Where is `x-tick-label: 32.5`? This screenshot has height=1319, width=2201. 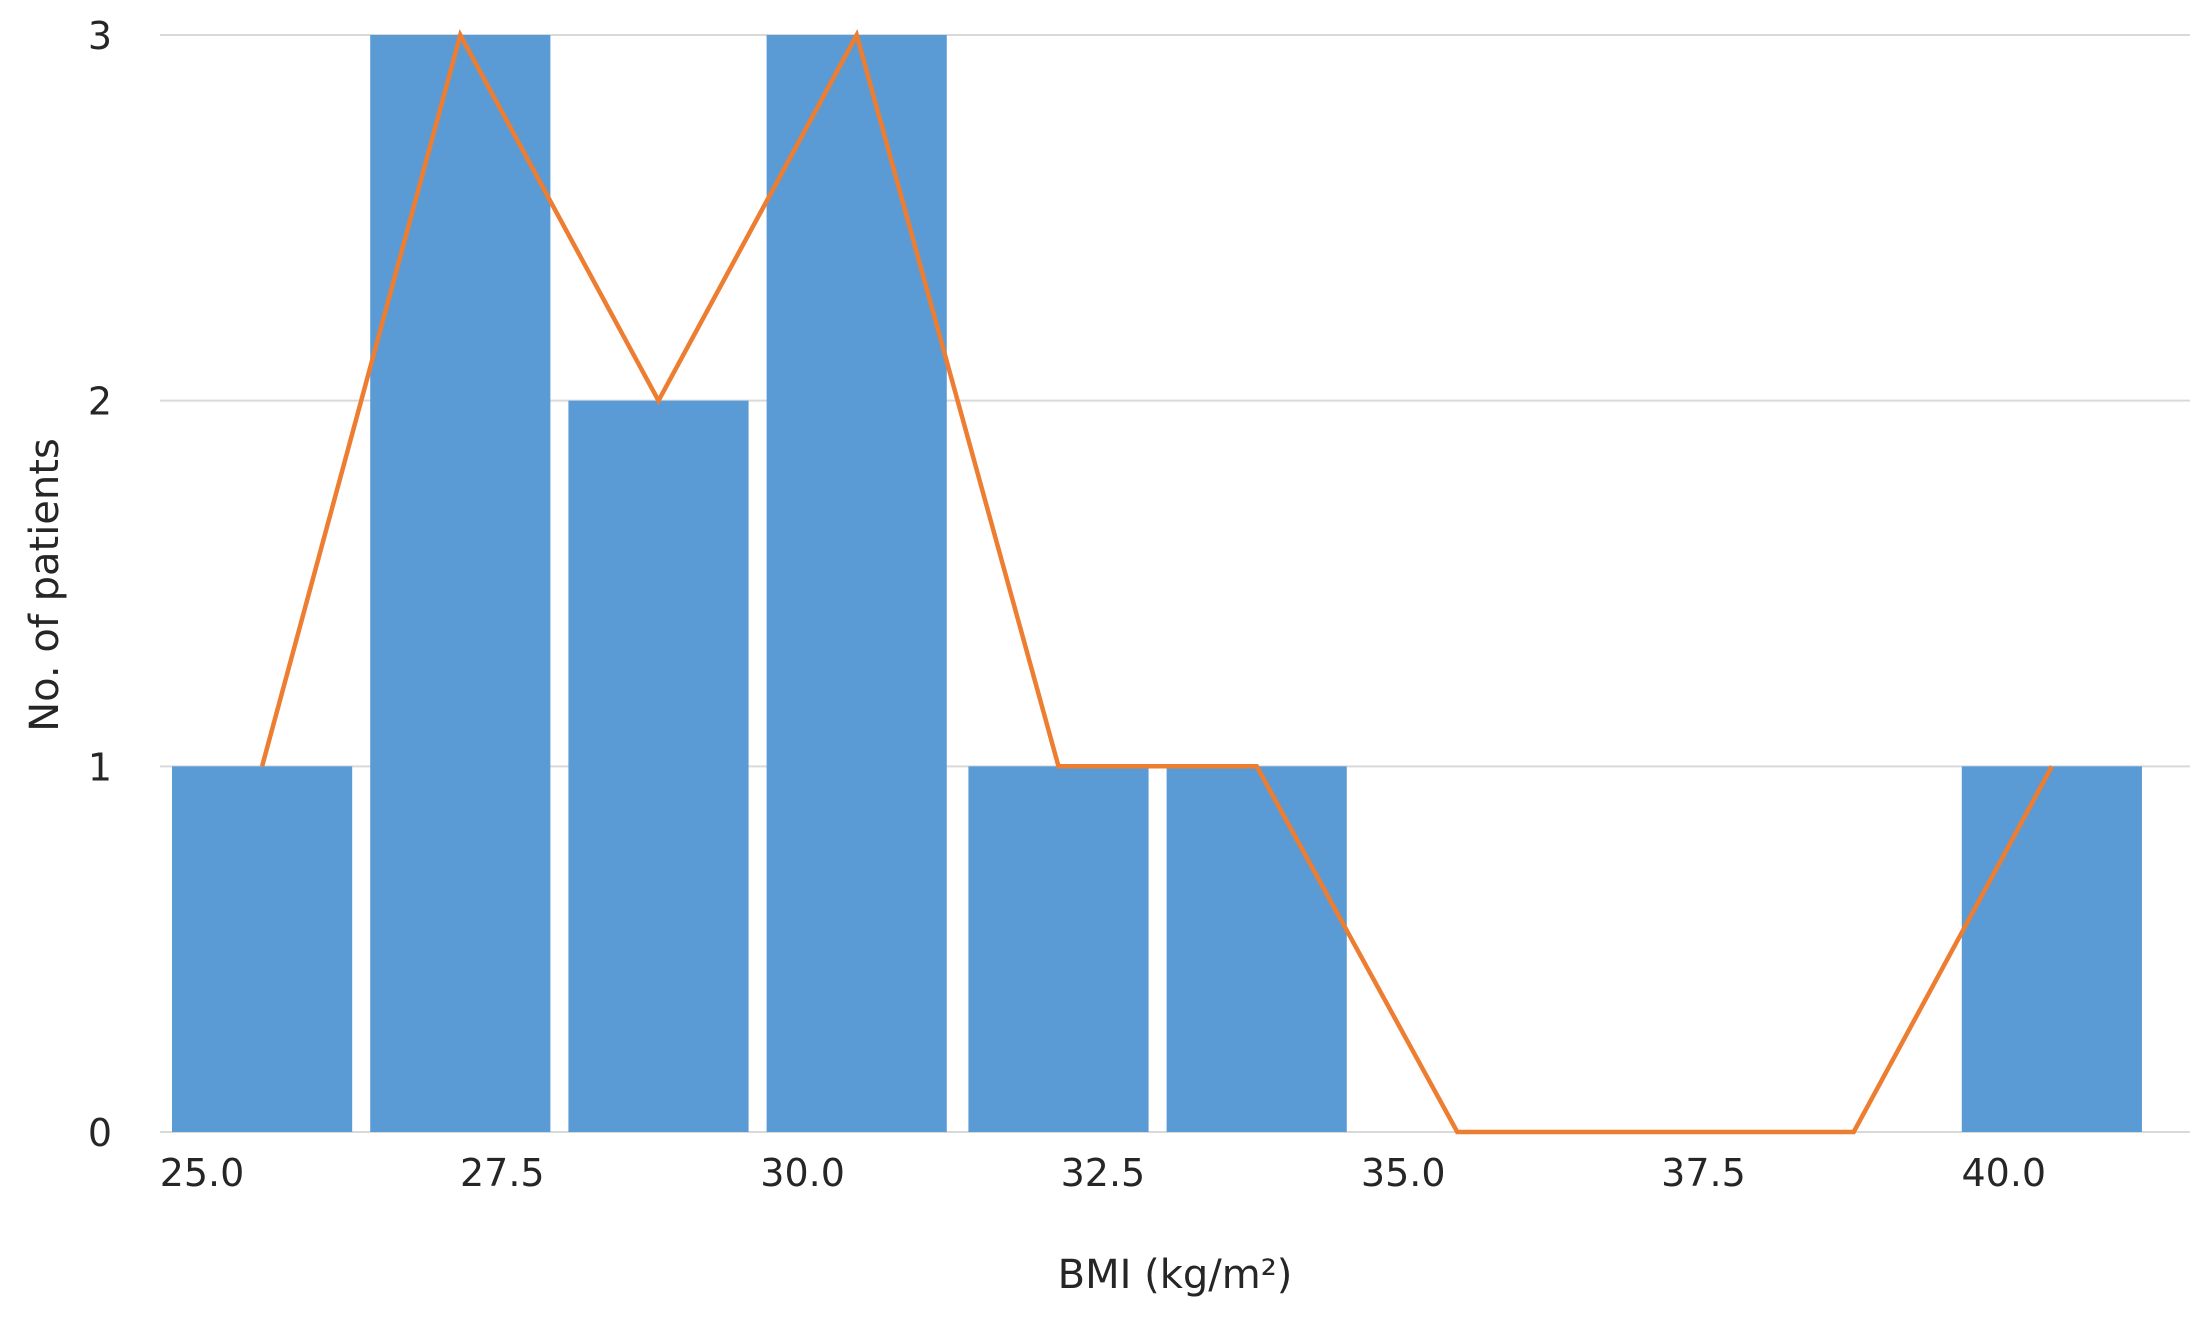
x-tick-label: 32.5 is located at coordinates (1103, 1173).